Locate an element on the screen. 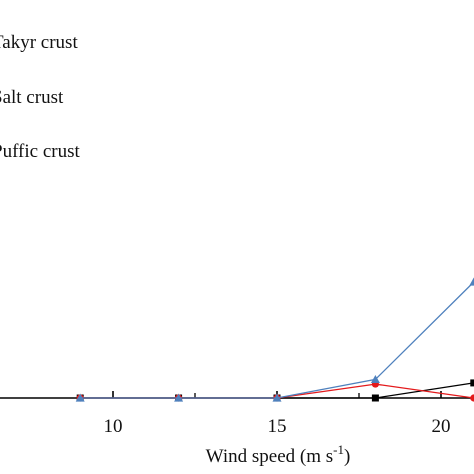 Image resolution: width=474 pixels, height=474 pixels. x-tick-label-15: 15 is located at coordinates (277, 426).